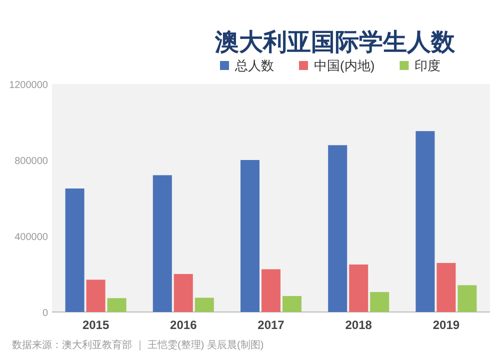 The image size is (500, 362). What do you see at coordinates (96, 325) in the screenshot?
I see `x-tick-label: 2015` at bounding box center [96, 325].